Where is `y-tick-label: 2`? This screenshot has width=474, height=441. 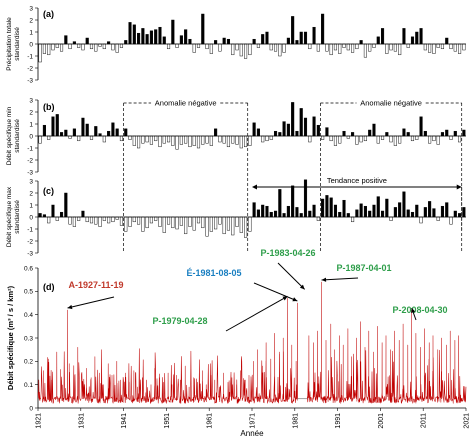
y-tick-label: 2 is located at coordinates (31, 112).